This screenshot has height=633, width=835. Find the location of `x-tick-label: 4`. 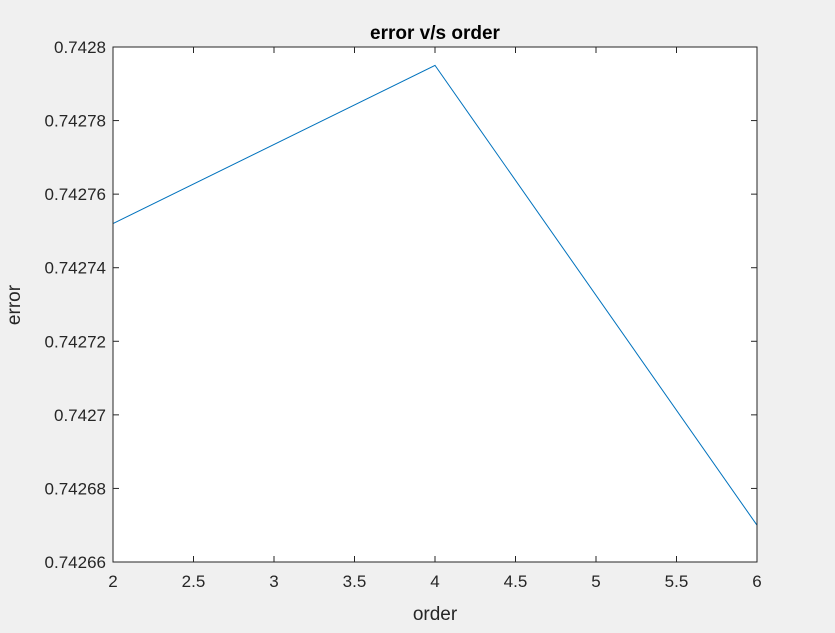

x-tick-label: 4 is located at coordinates (434, 581).